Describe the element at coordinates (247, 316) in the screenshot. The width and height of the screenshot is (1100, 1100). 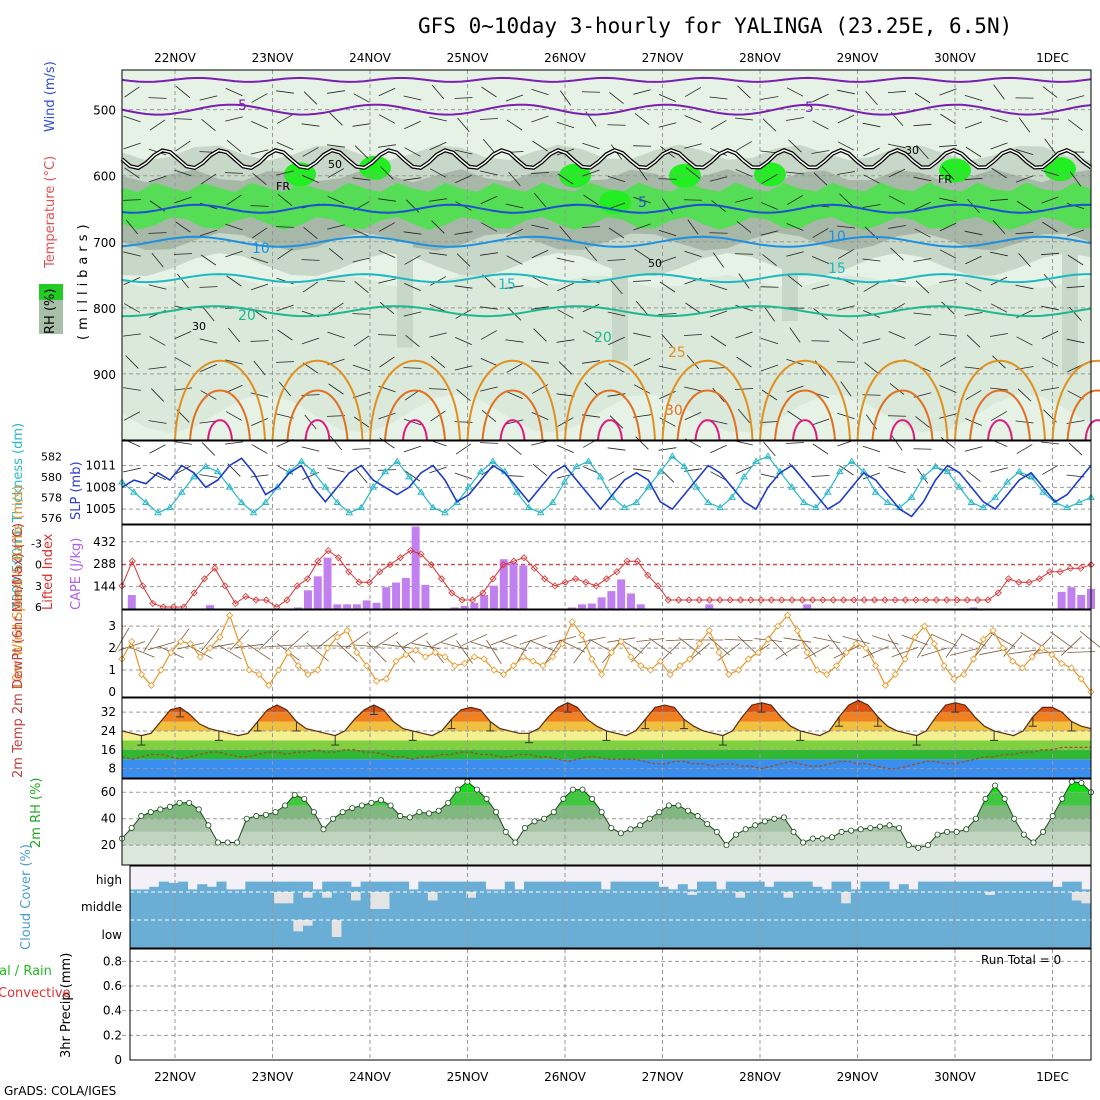
I see `contour-label: 20` at that location.